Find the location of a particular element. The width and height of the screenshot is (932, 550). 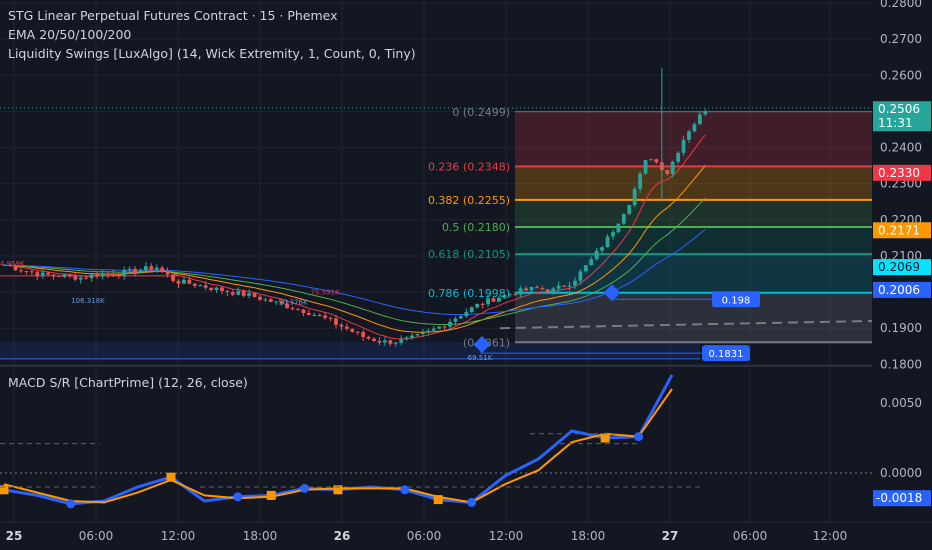

macd-panel-title: MACD S/R [ChartPrime] (12, 26, close) is located at coordinates (128, 382).